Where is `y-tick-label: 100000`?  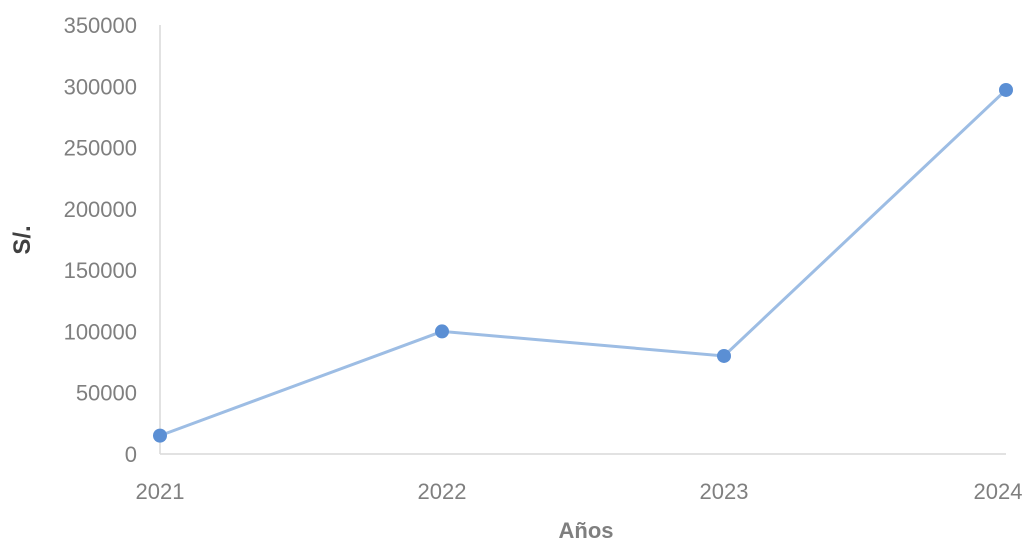
y-tick-label: 100000 is located at coordinates (100, 331).